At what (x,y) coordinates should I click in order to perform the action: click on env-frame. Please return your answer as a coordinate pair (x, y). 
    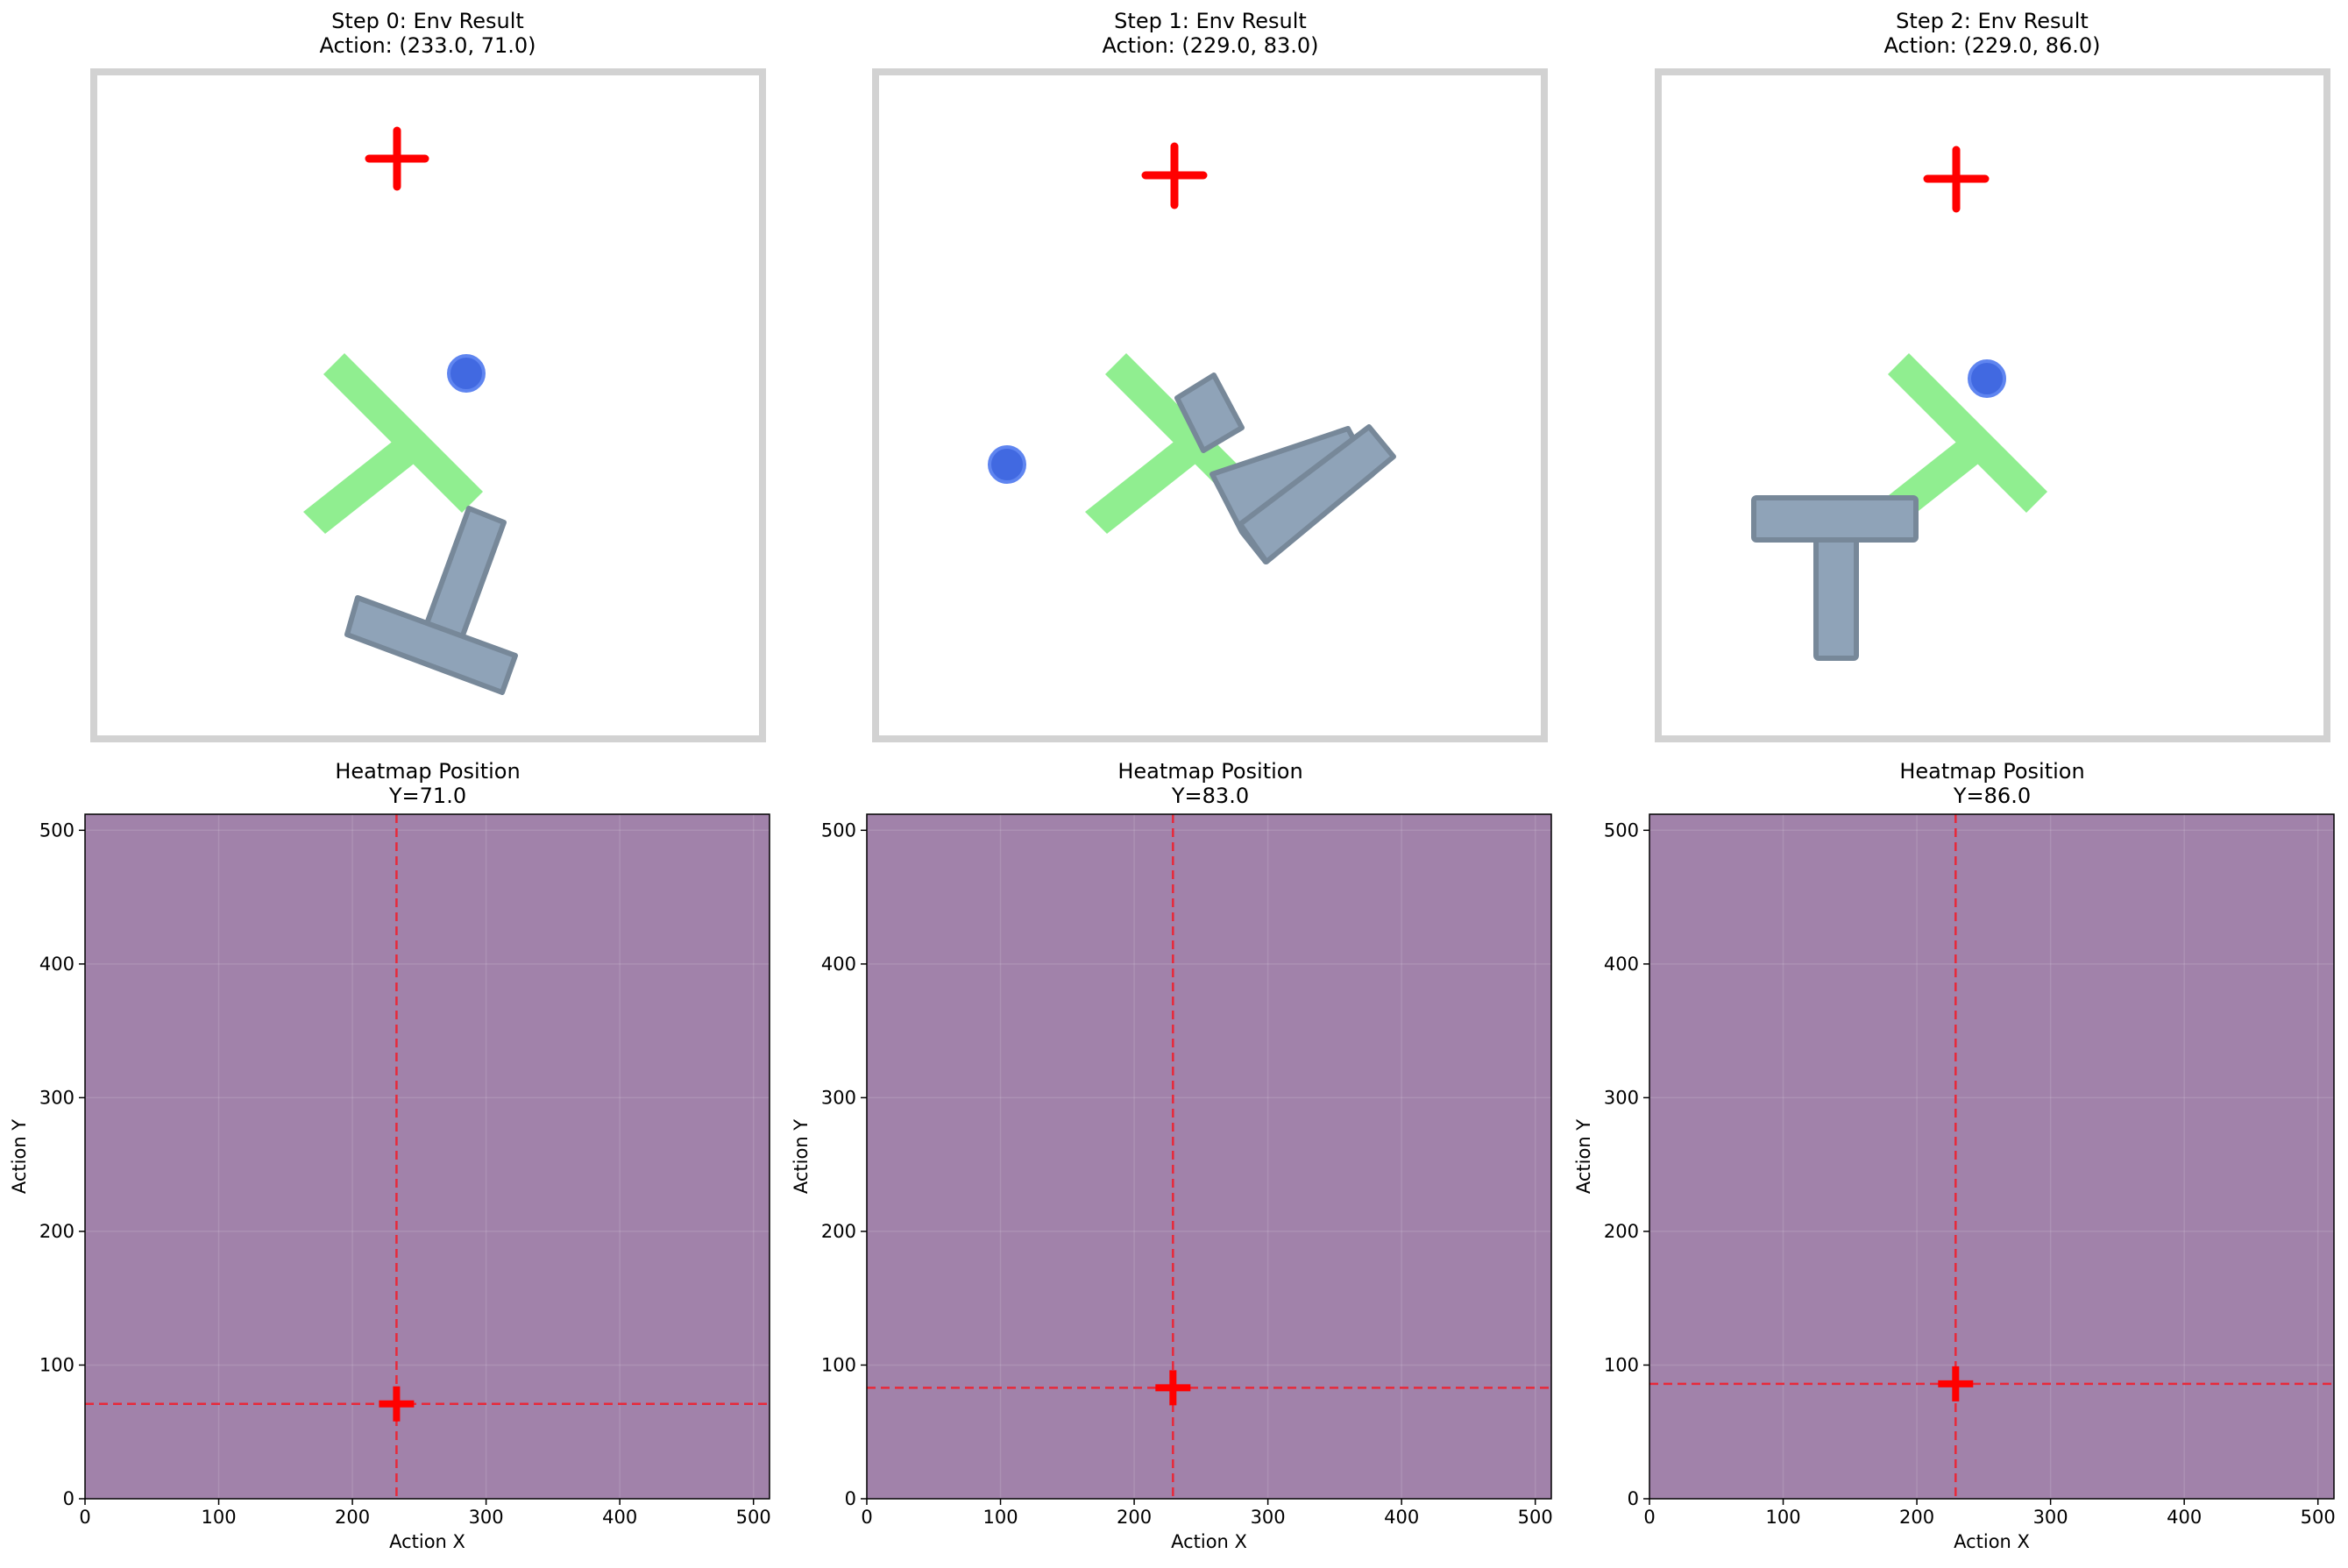
    Looking at the image, I should click on (1992, 405).